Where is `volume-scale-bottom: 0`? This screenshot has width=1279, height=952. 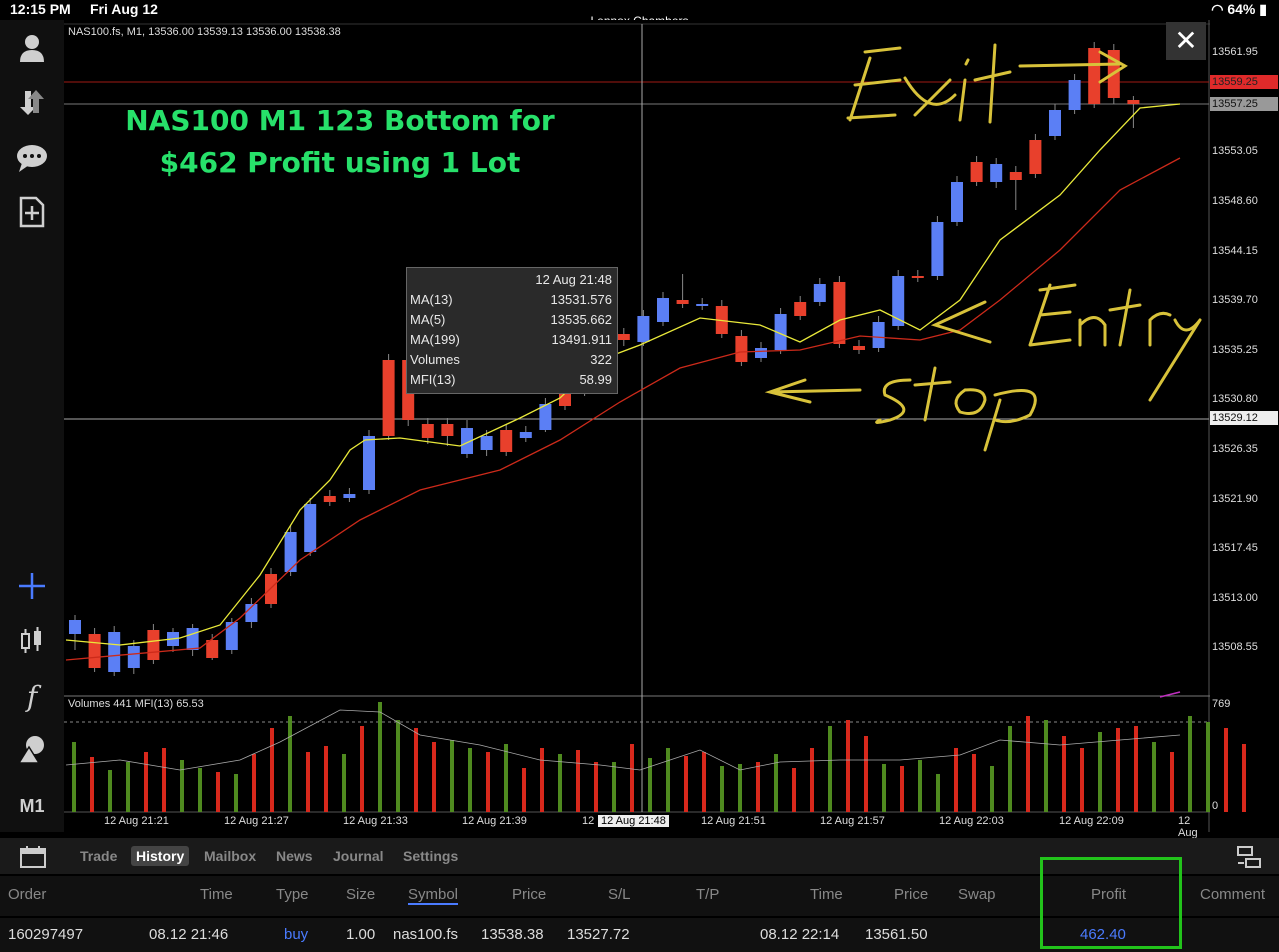 volume-scale-bottom: 0 is located at coordinates (1215, 806).